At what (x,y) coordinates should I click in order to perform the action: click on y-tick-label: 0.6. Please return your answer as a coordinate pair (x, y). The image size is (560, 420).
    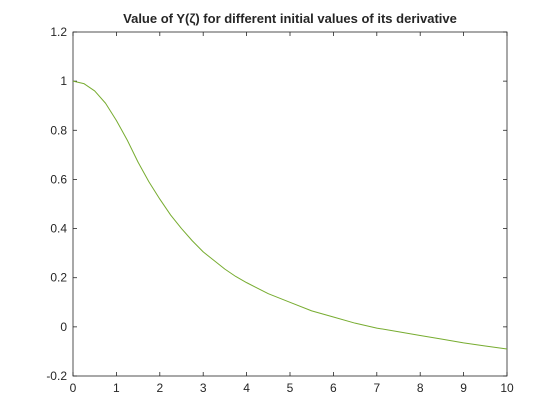
    Looking at the image, I should click on (58, 179).